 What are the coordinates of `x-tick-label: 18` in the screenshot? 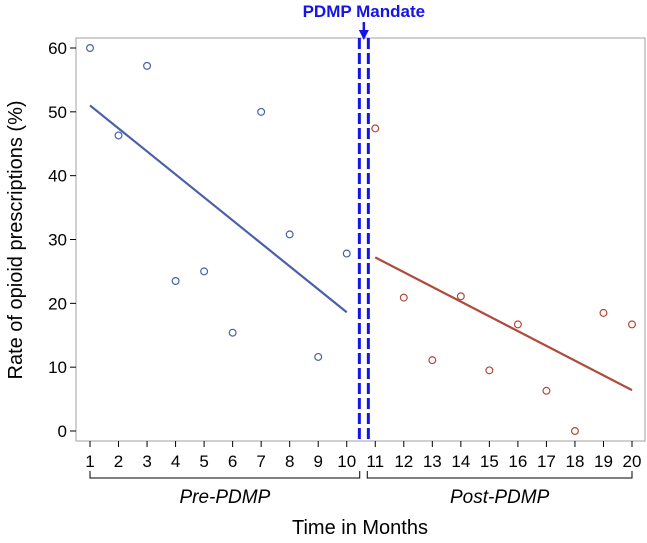 It's located at (574, 461).